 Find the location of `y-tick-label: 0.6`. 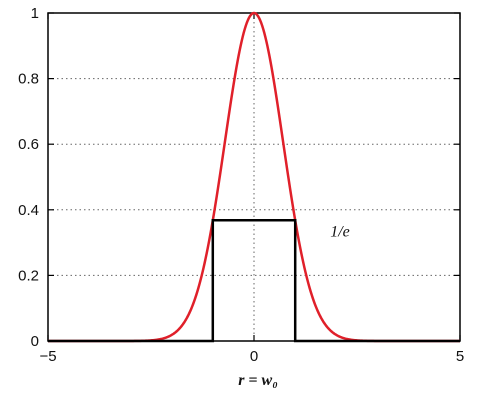

y-tick-label: 0.6 is located at coordinates (28, 144).